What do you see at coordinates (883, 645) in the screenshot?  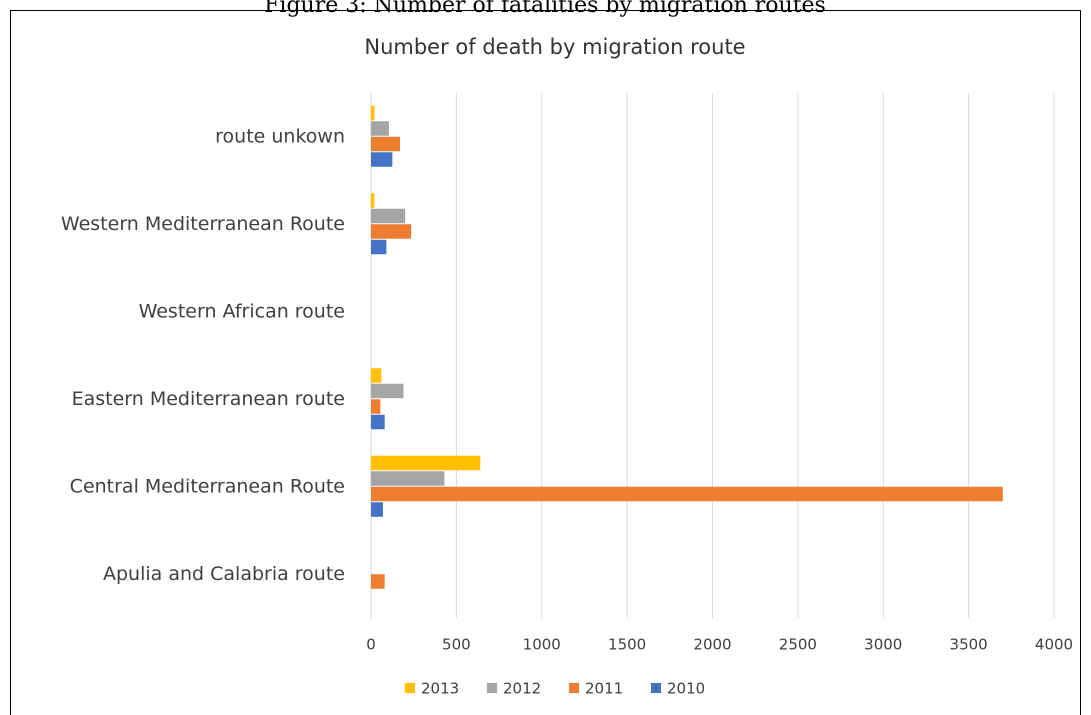 I see `x-tick-label: 3000` at bounding box center [883, 645].